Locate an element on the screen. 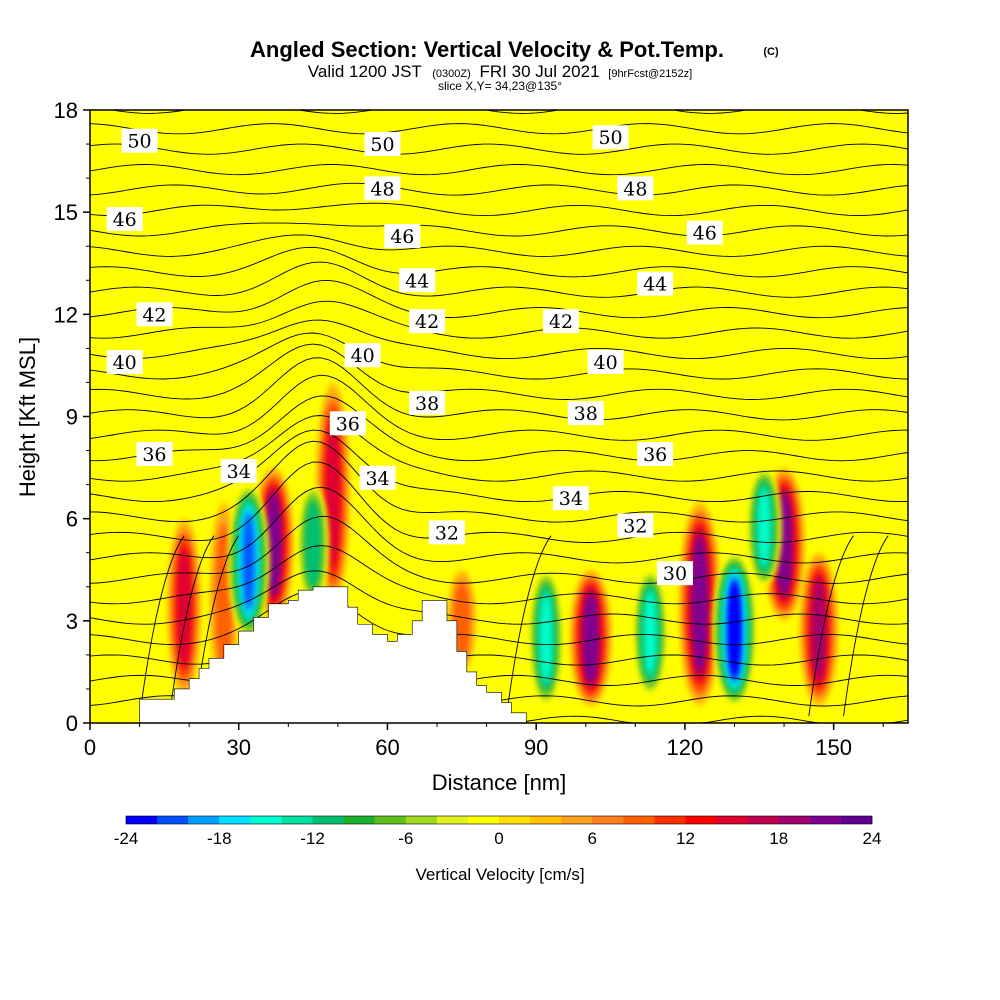 The image size is (1000, 1000). theta-label-text: 40 is located at coordinates (125, 363).